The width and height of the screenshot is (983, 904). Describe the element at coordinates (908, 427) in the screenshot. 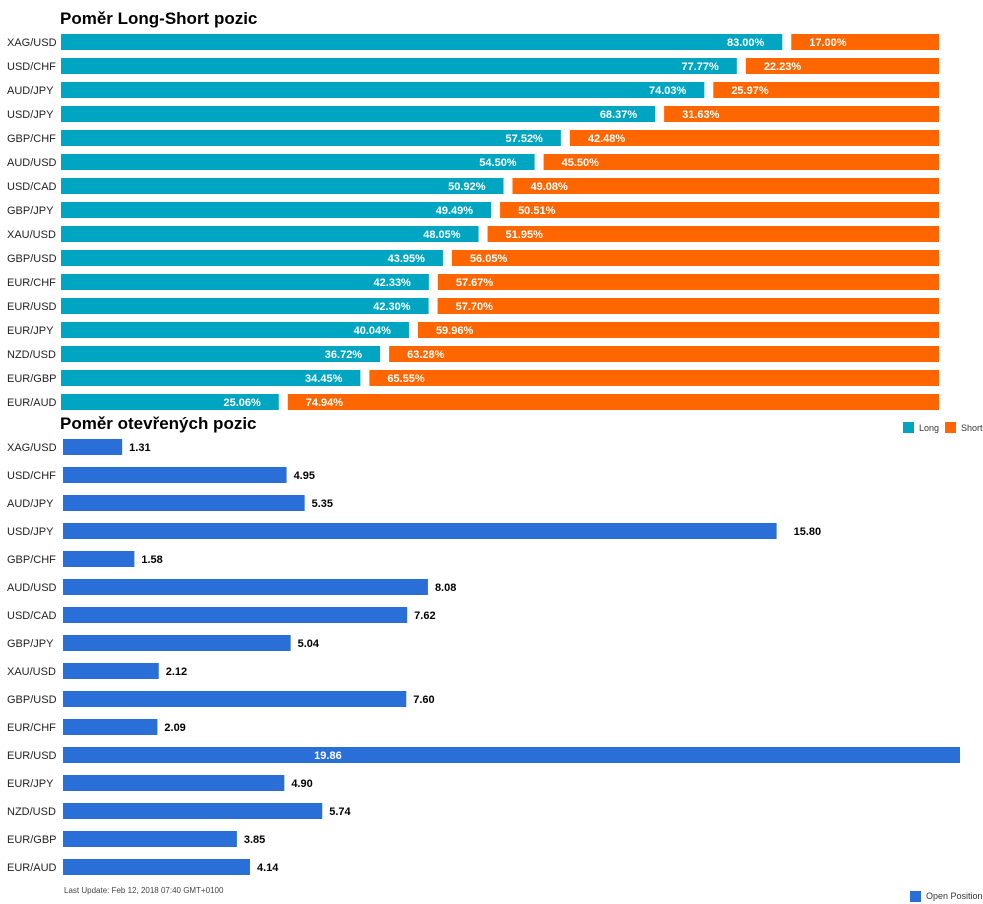

I see `legend-long-swatch` at that location.